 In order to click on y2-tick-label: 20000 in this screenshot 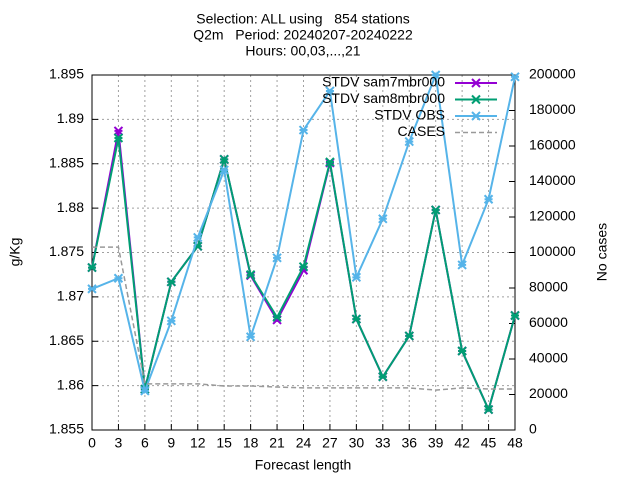, I will do `click(548, 393)`.